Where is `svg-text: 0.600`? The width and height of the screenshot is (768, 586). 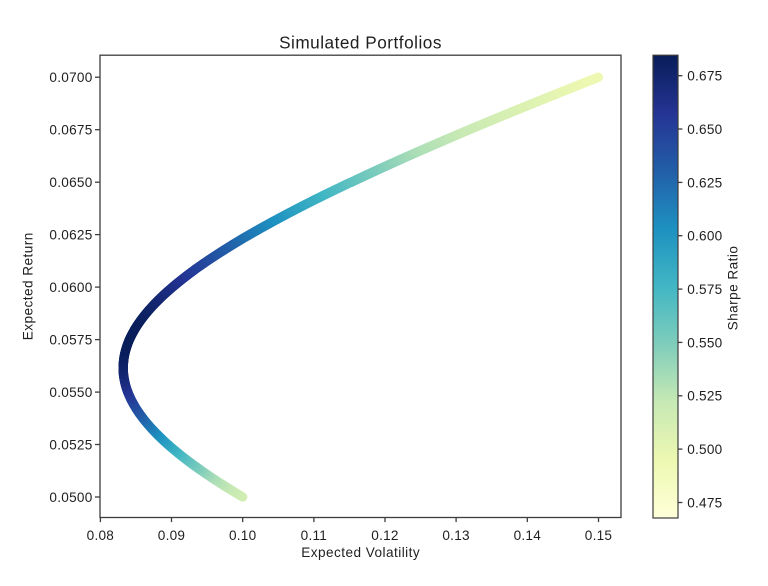 svg-text: 0.600 is located at coordinates (704, 236).